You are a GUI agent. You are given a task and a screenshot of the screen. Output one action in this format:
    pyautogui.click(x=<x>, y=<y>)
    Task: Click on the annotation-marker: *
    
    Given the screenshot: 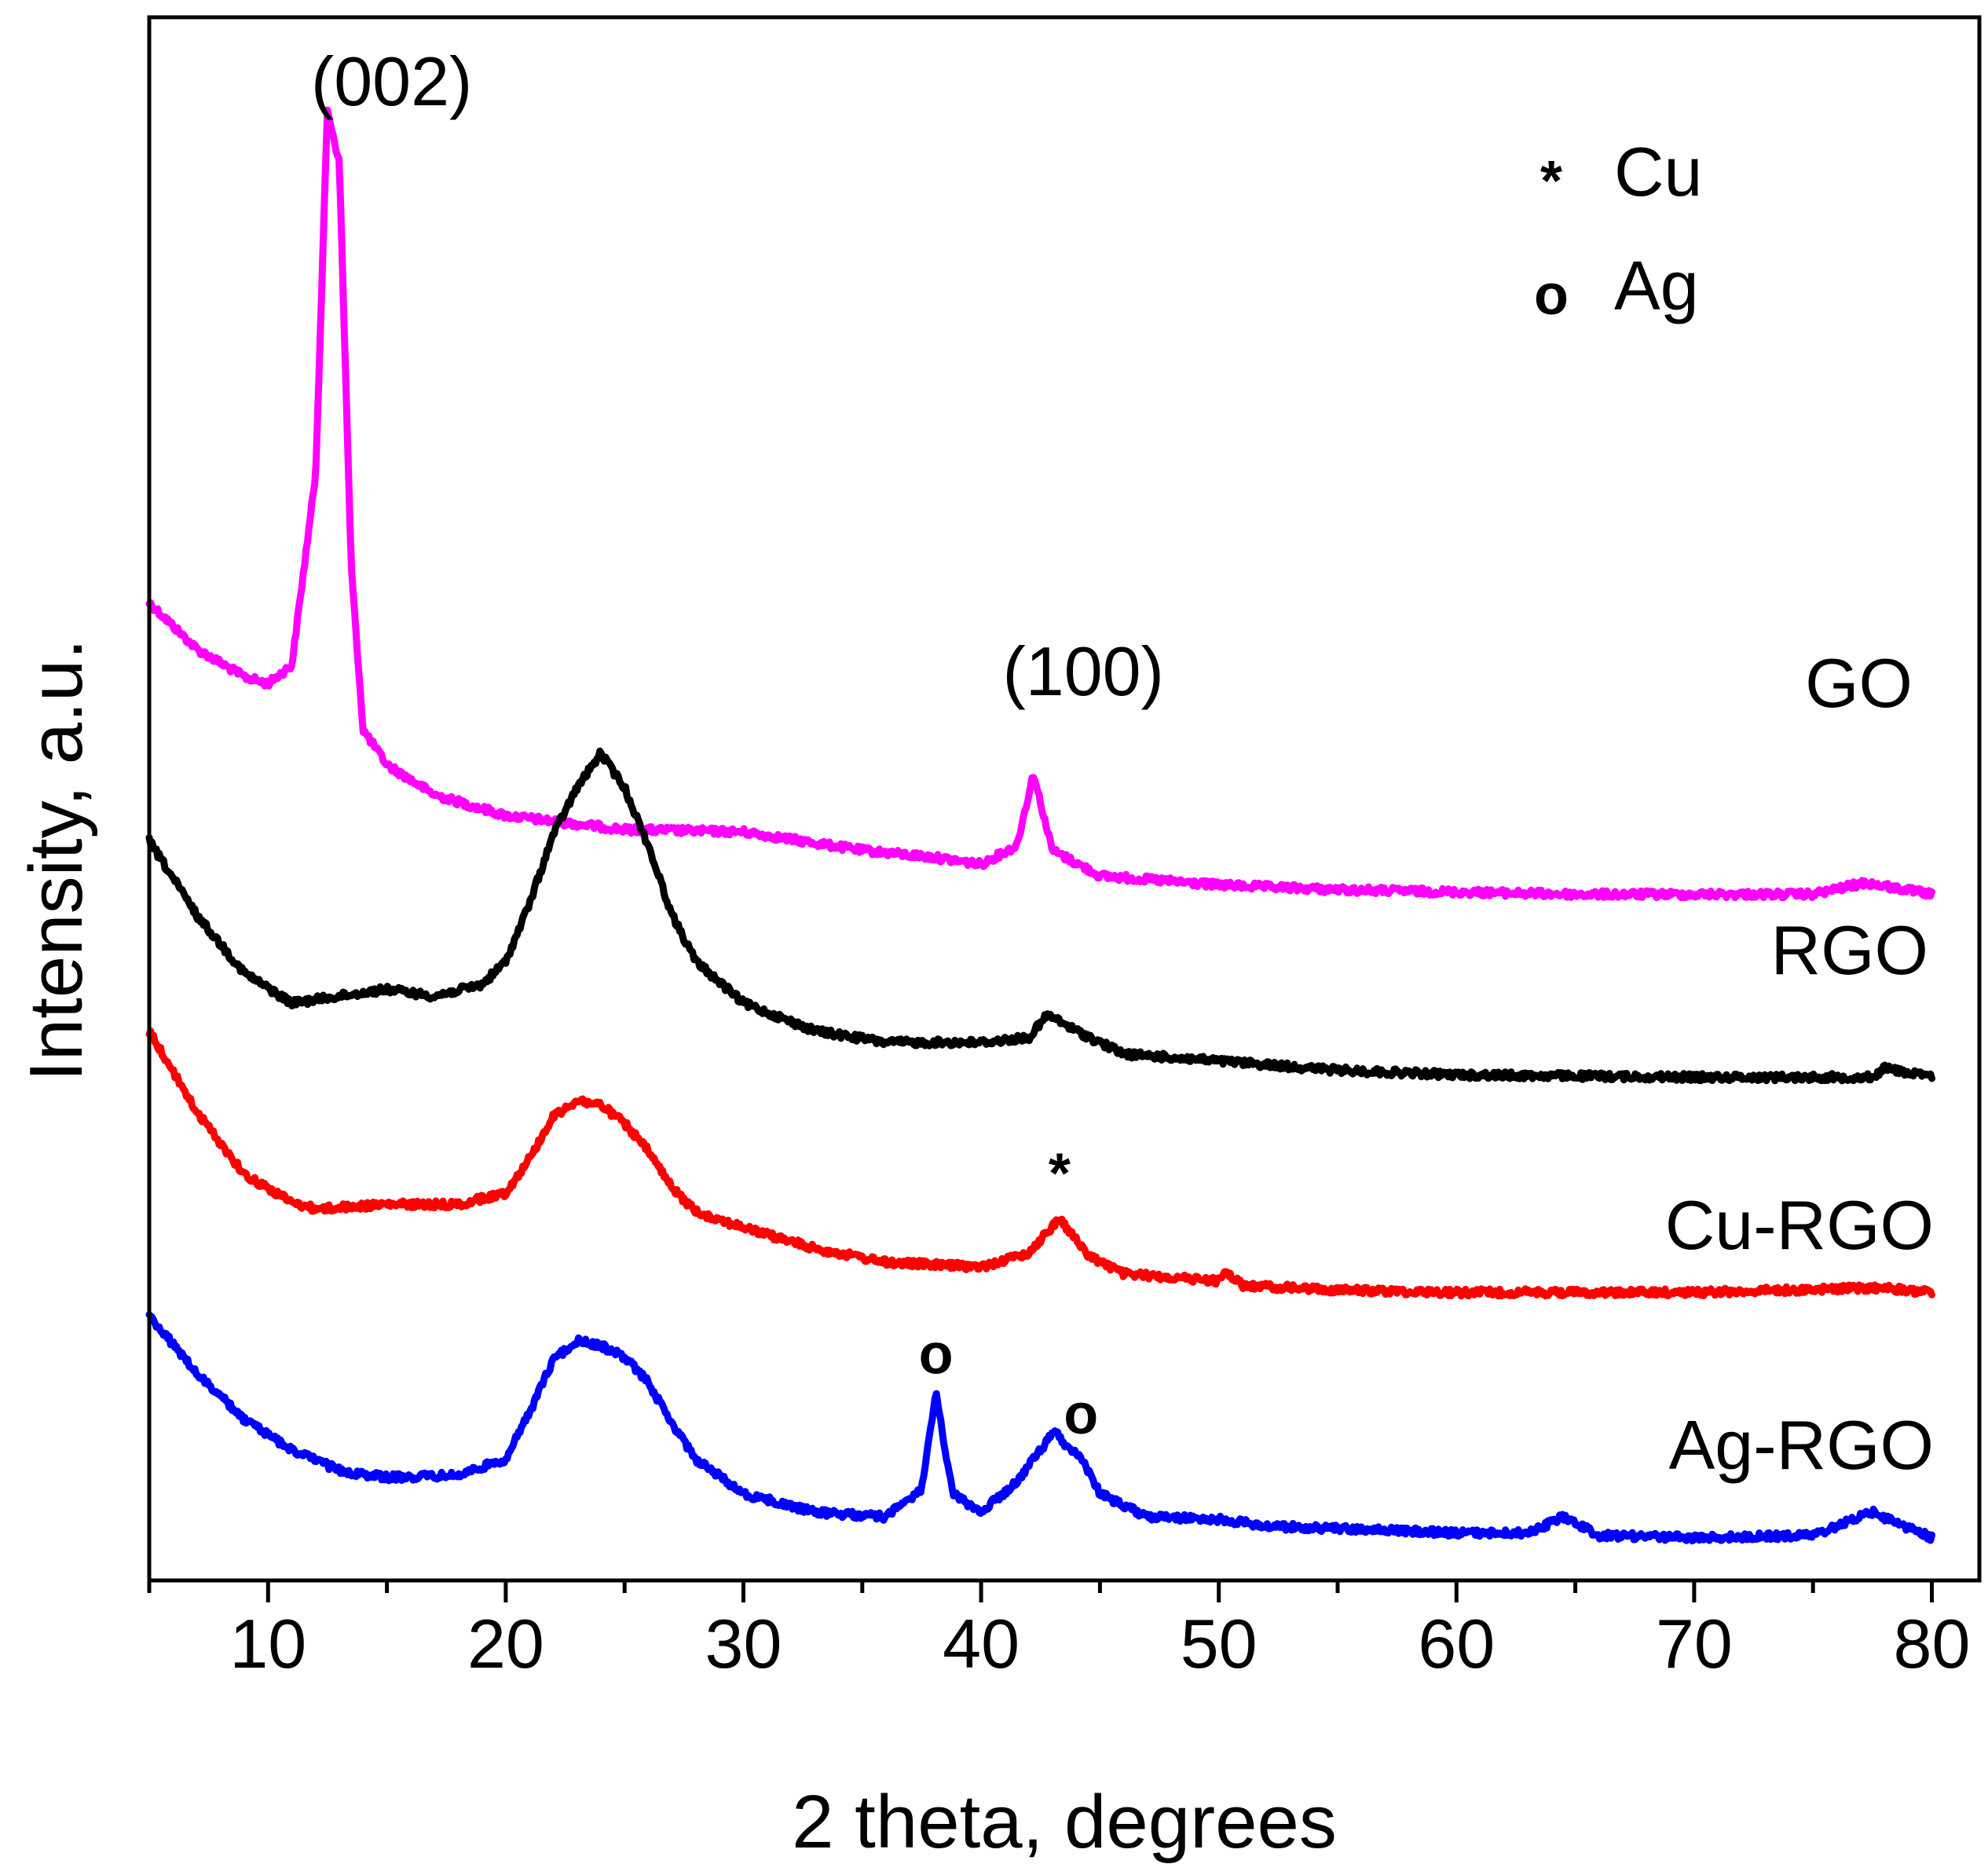 What is the action you would take?
    pyautogui.click(x=1060, y=1174)
    